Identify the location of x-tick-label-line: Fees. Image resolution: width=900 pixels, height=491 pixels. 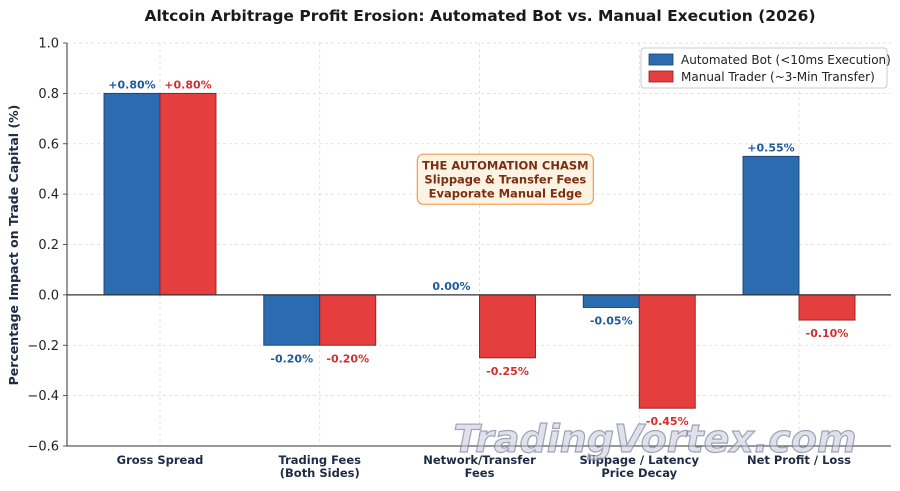
(480, 473).